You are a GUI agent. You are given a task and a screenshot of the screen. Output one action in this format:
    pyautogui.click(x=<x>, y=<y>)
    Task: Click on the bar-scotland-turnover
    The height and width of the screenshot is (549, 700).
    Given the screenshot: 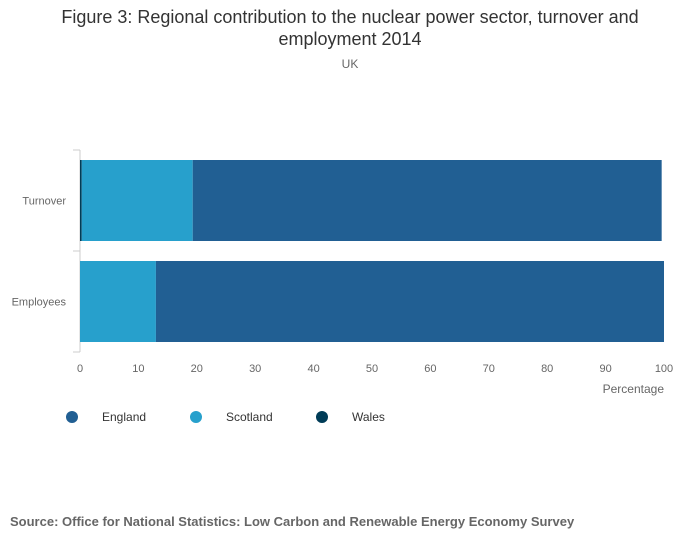 What is the action you would take?
    pyautogui.click(x=137, y=200)
    